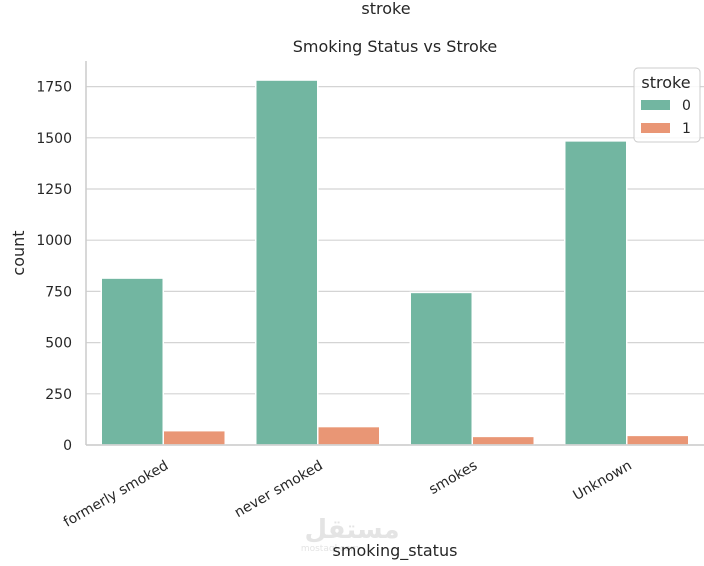  Describe the element at coordinates (58, 395) in the screenshot. I see `y-tick-label: 250` at that location.